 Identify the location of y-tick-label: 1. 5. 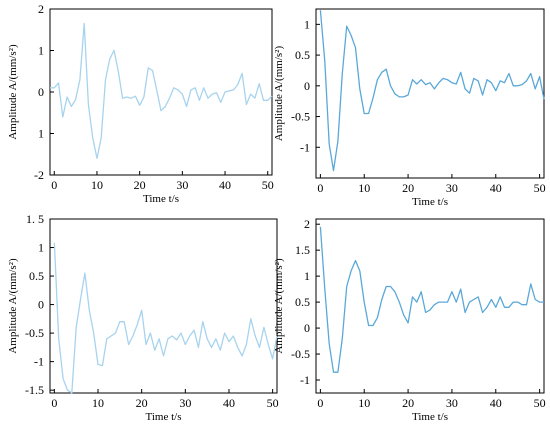
(35, 219).